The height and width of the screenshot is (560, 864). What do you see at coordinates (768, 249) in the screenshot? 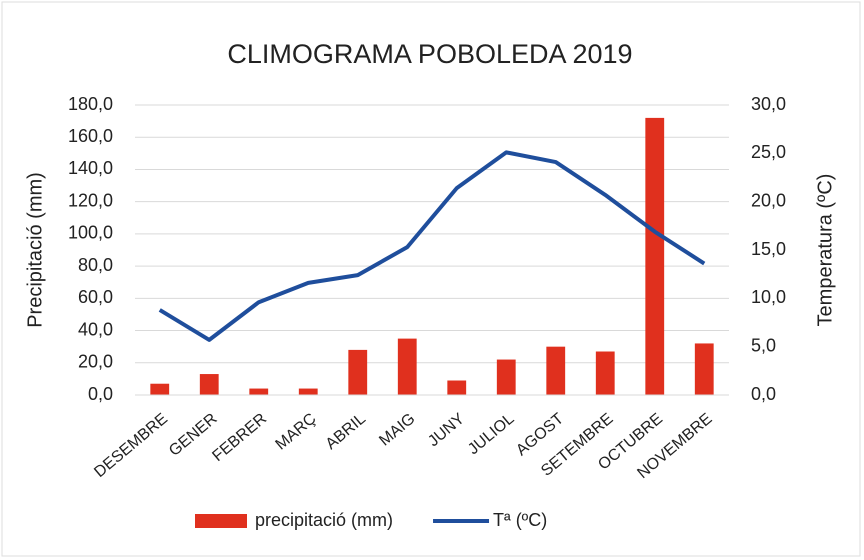
I see `y2-tick-label: 15,0` at bounding box center [768, 249].